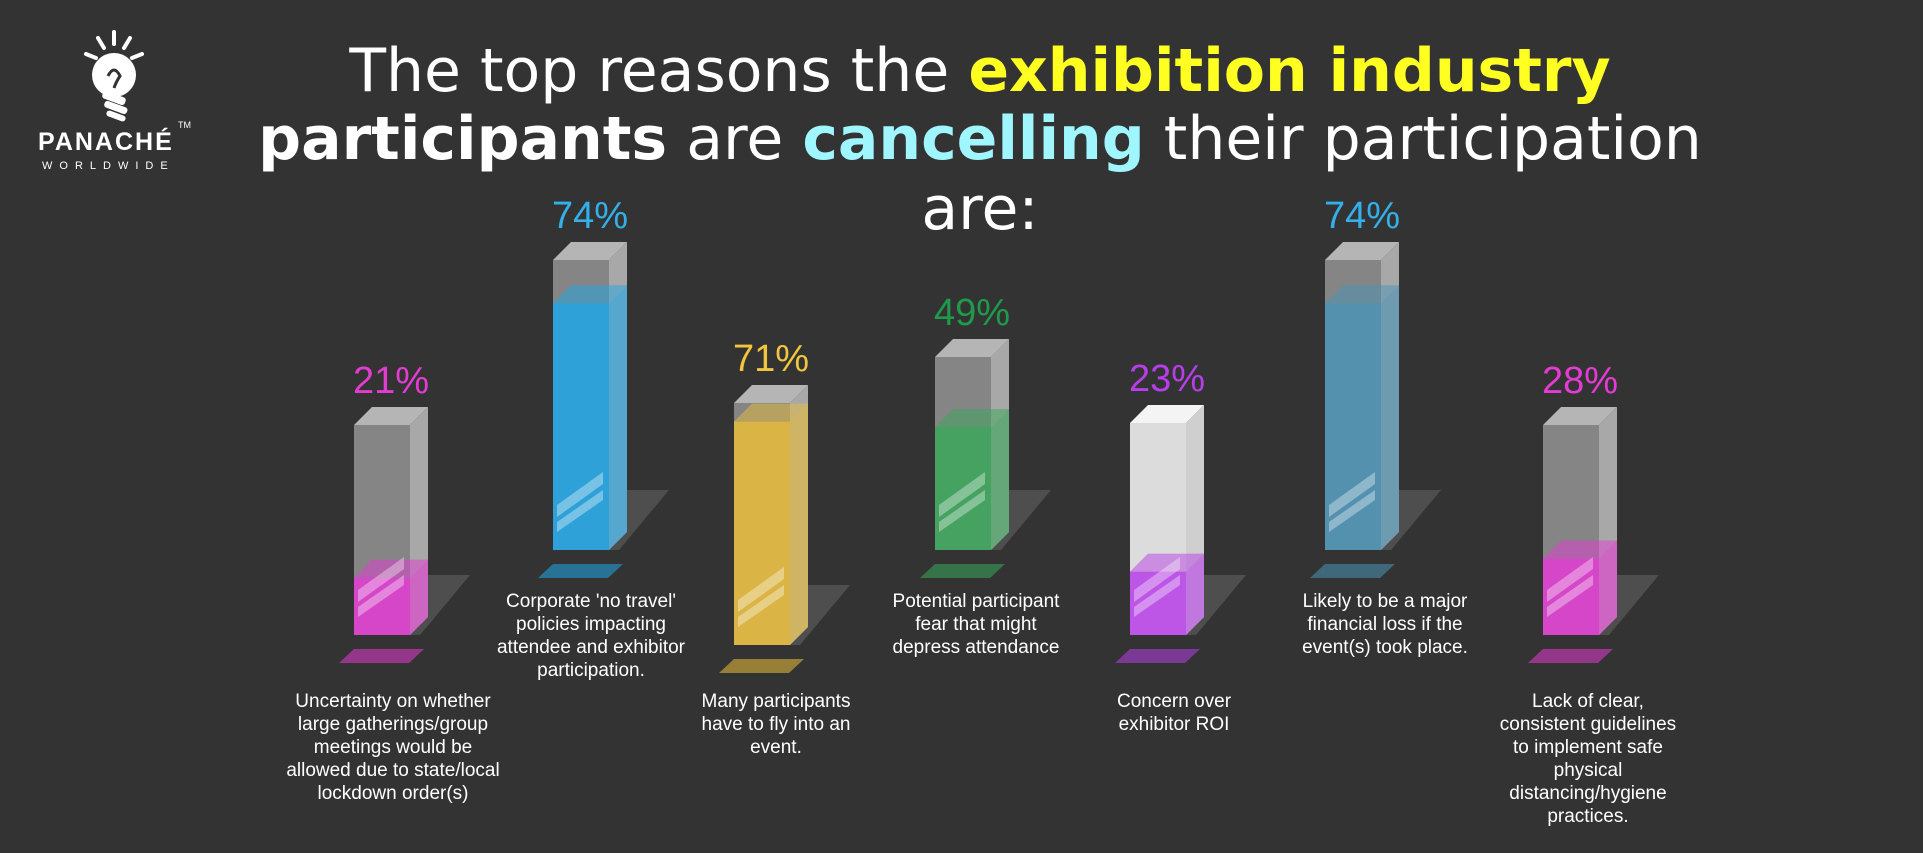 This screenshot has width=1923, height=853. What do you see at coordinates (1588, 793) in the screenshot?
I see `category-label-line: distancing/hygiene` at bounding box center [1588, 793].